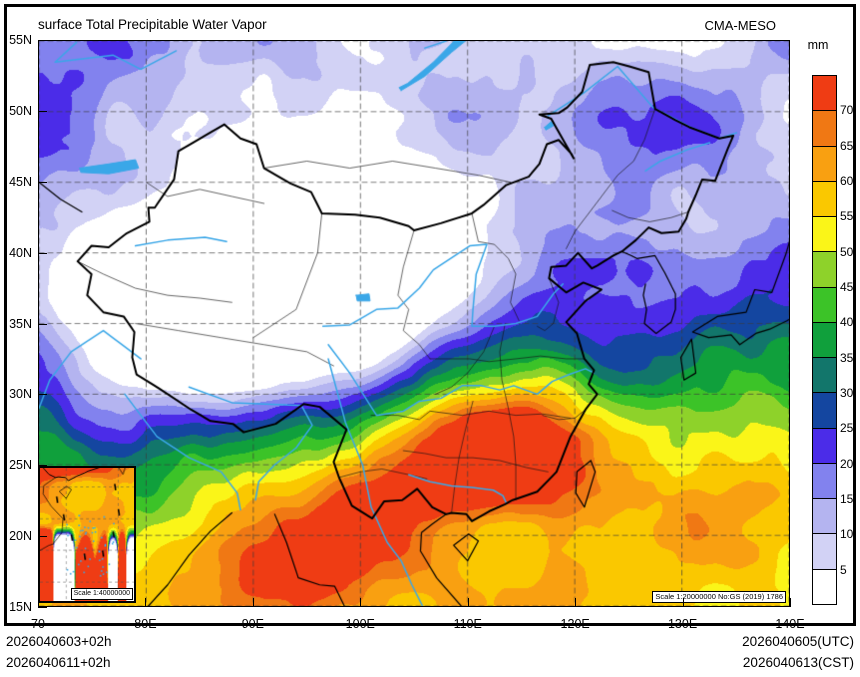 Image resolution: width=860 pixels, height=677 pixels. I want to click on colorbar-unit-label: mm, so click(818, 45).